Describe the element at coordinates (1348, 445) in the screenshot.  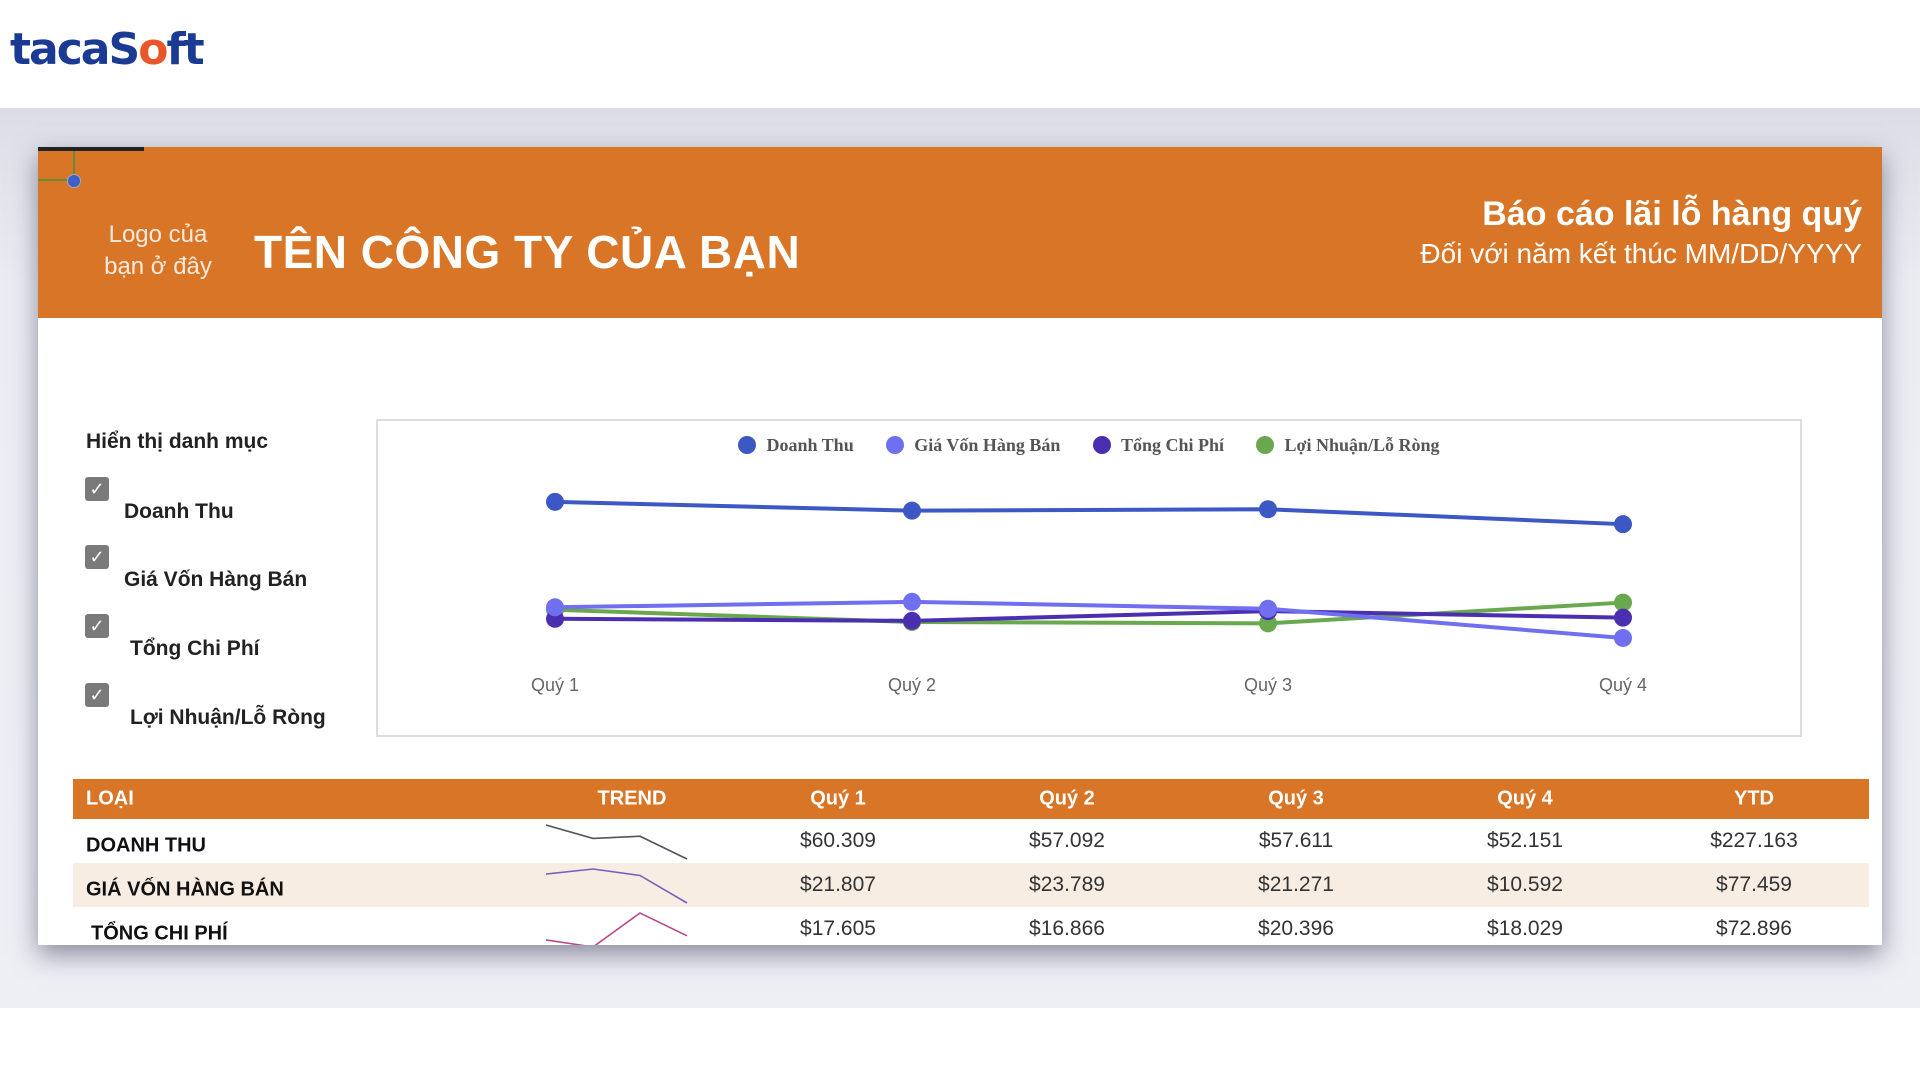
I see `legend-item: Lợi Nhuận/Lỗ Ròng` at that location.